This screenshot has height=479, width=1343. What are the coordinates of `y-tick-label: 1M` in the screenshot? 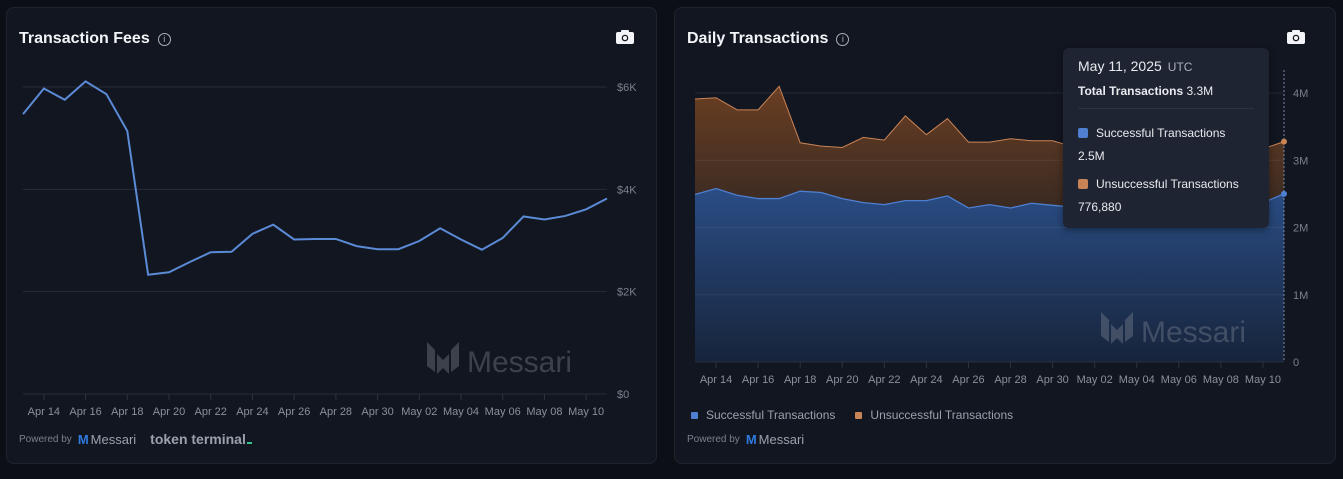 It's located at (1300, 296).